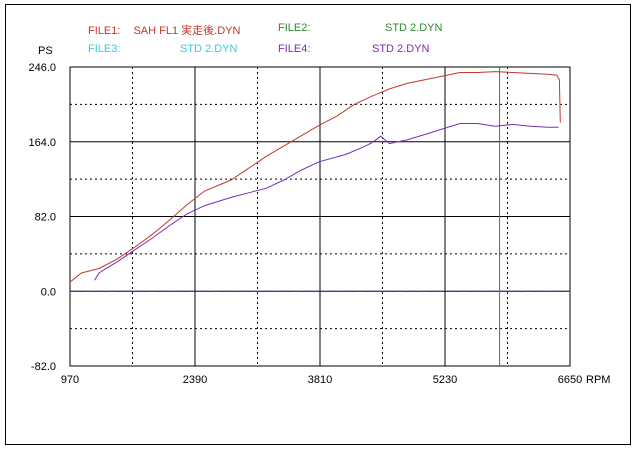 The image size is (637, 450). I want to click on legend-file4-value: STD 2.DYN, so click(401, 49).